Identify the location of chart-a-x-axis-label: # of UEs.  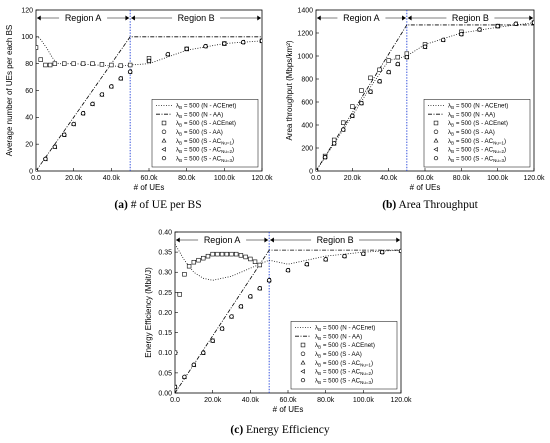
(149, 187).